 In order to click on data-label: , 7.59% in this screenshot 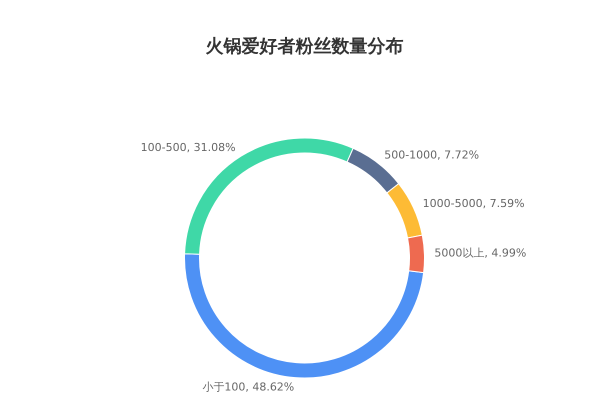, I will do `click(503, 203)`.